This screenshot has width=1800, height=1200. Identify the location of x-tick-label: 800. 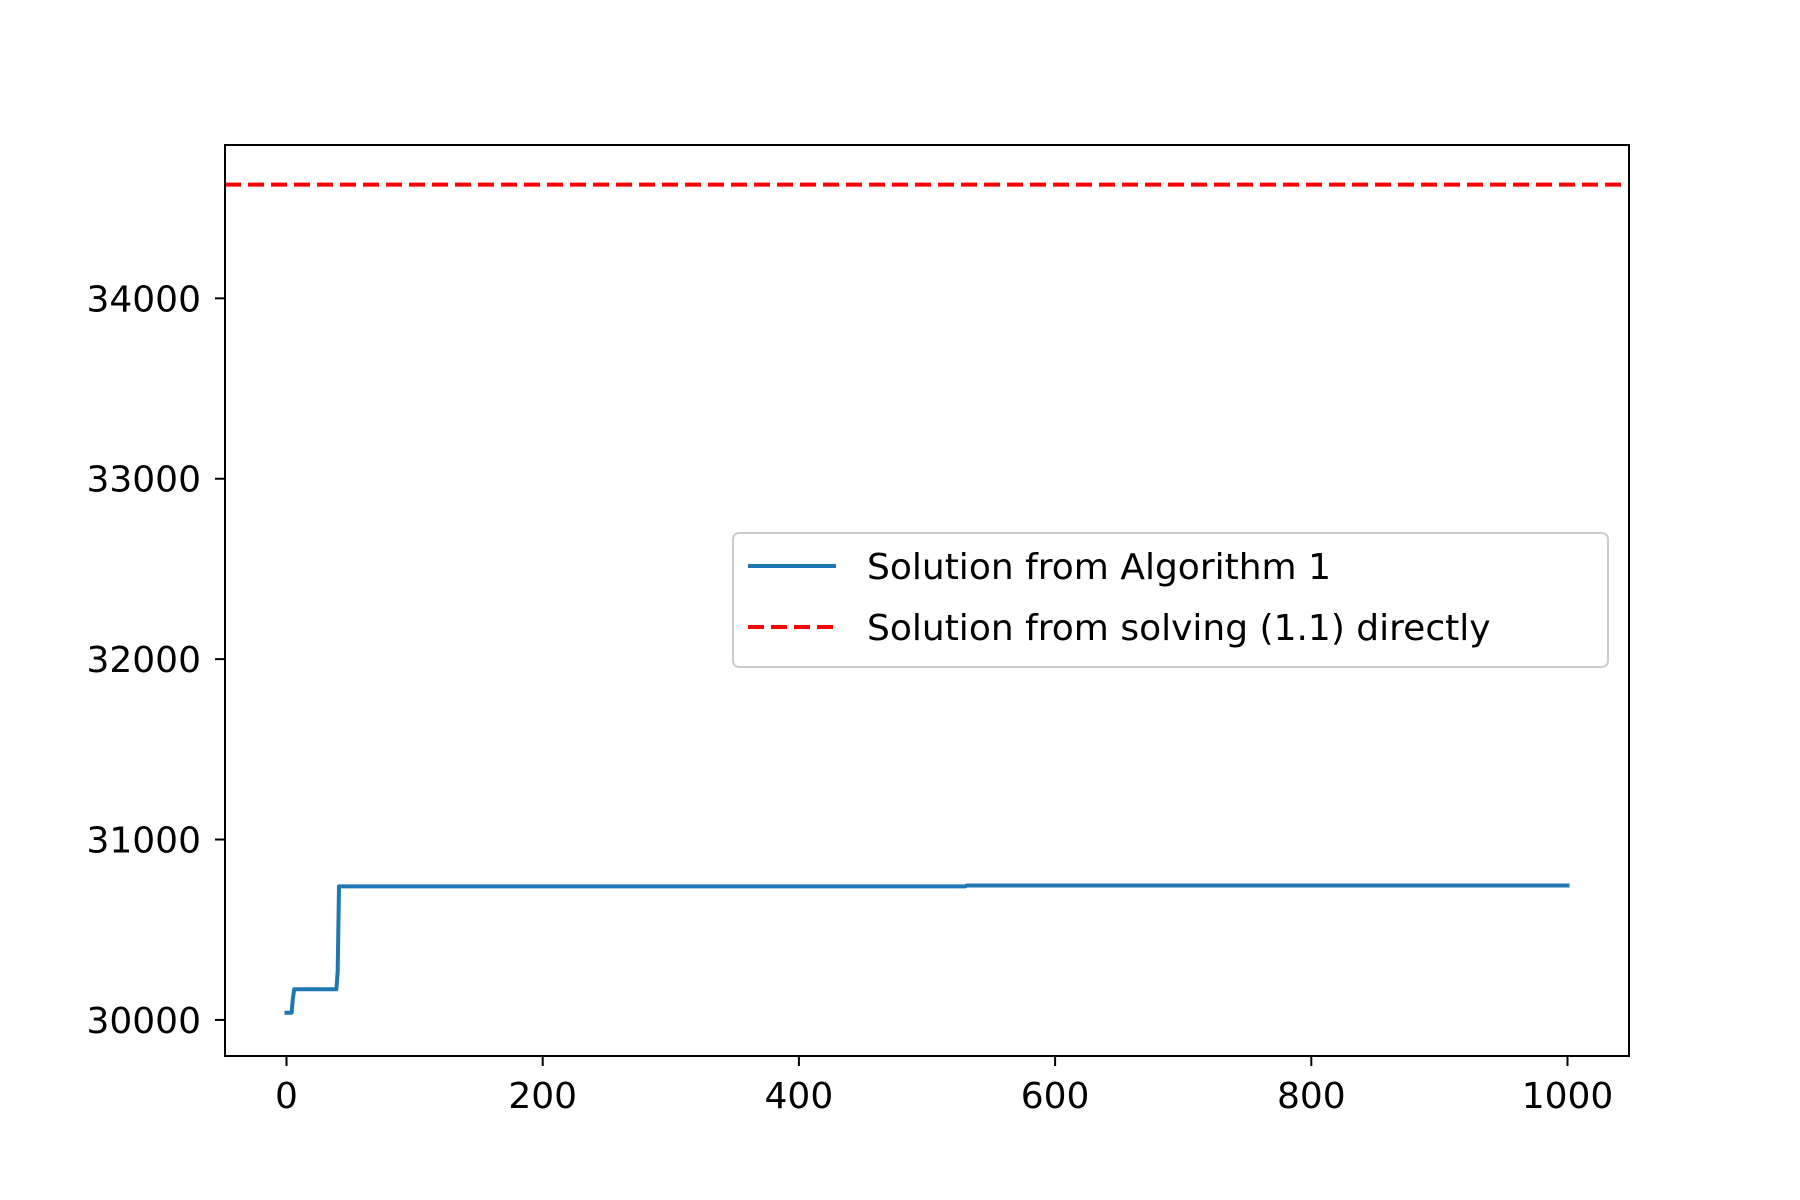
(1311, 1096).